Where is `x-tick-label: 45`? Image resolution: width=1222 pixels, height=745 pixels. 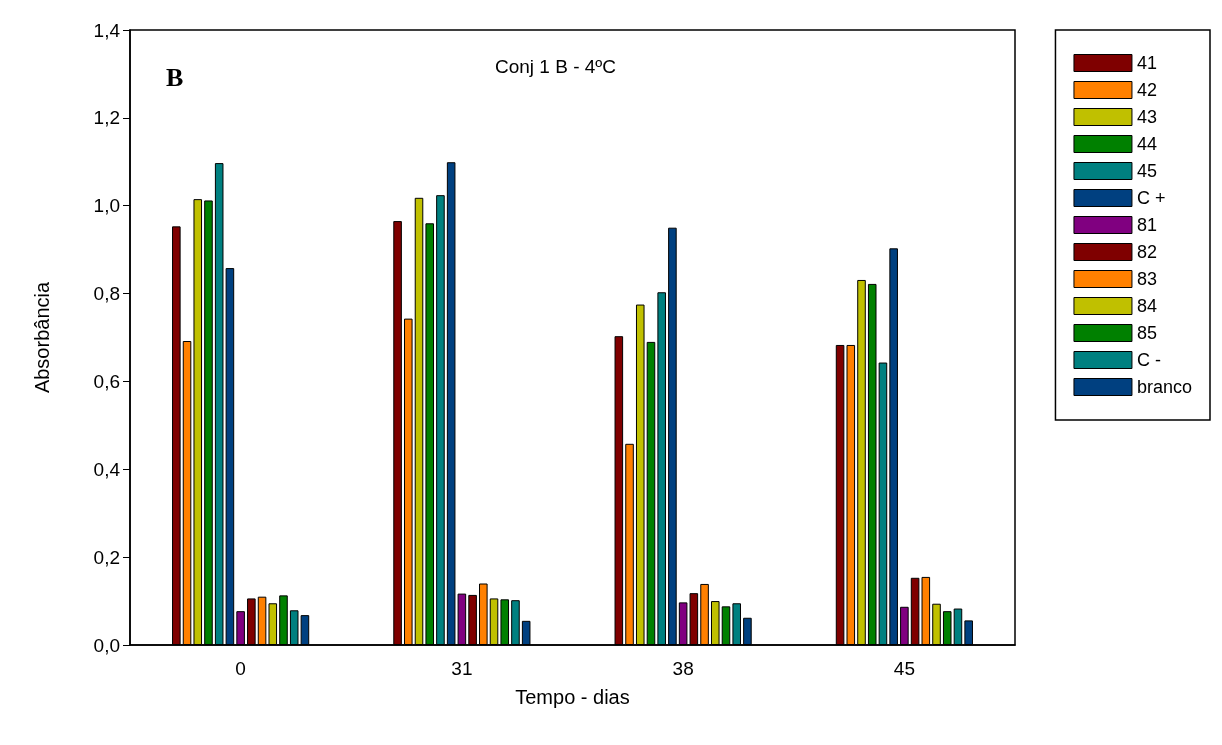 x-tick-label: 45 is located at coordinates (904, 668).